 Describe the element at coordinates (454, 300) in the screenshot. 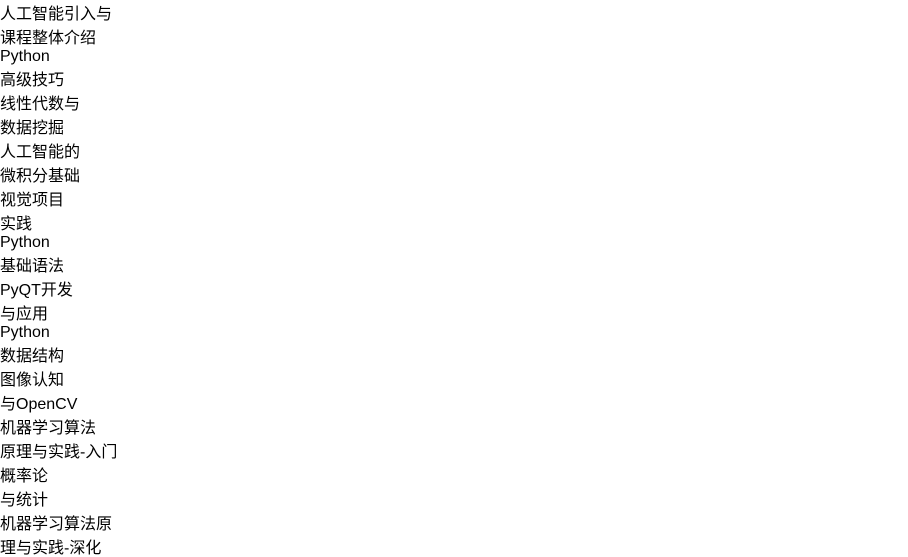

I see `course-label-pyqt-dev: PyQT开发 与应用` at that location.